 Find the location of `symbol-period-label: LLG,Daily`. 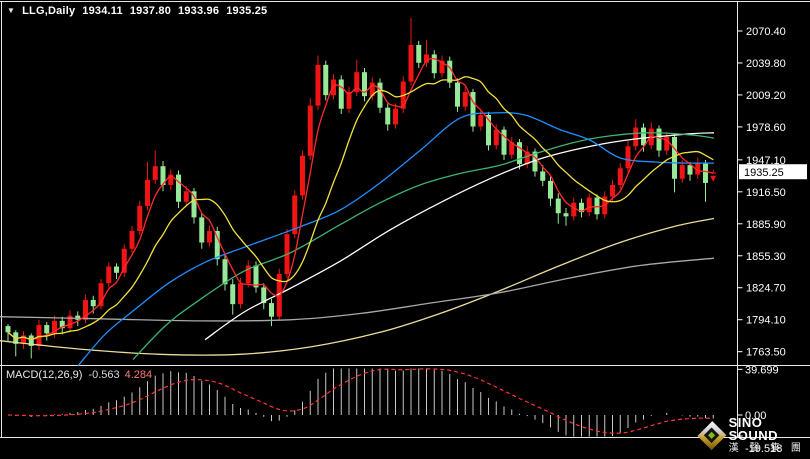

symbol-period-label: LLG,Daily is located at coordinates (49, 11).